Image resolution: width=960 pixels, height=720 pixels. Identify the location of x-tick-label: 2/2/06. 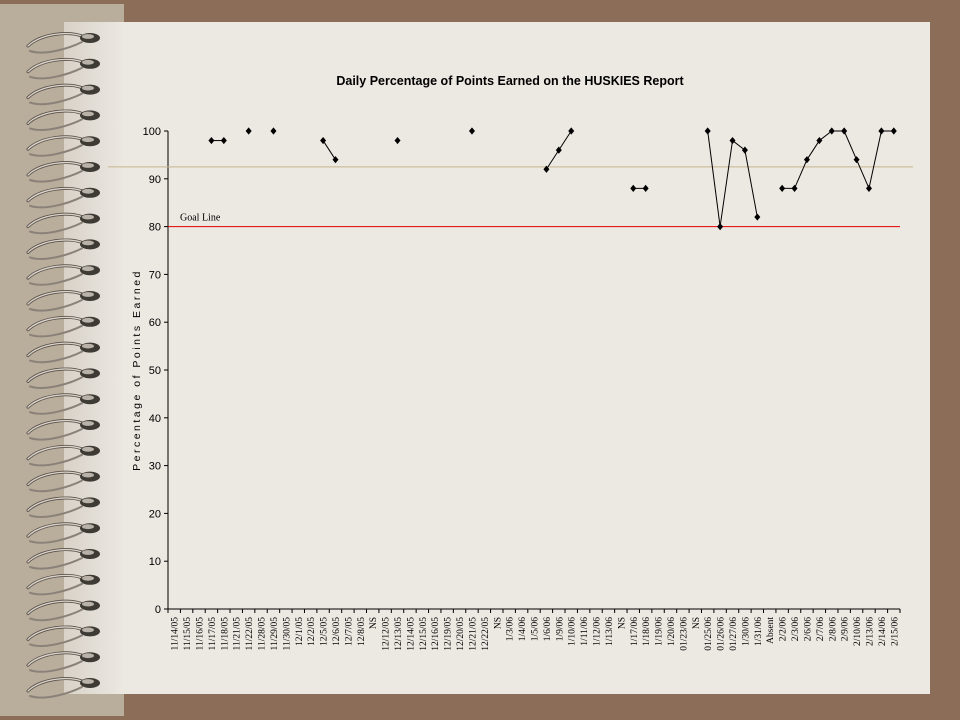
(784, 629).